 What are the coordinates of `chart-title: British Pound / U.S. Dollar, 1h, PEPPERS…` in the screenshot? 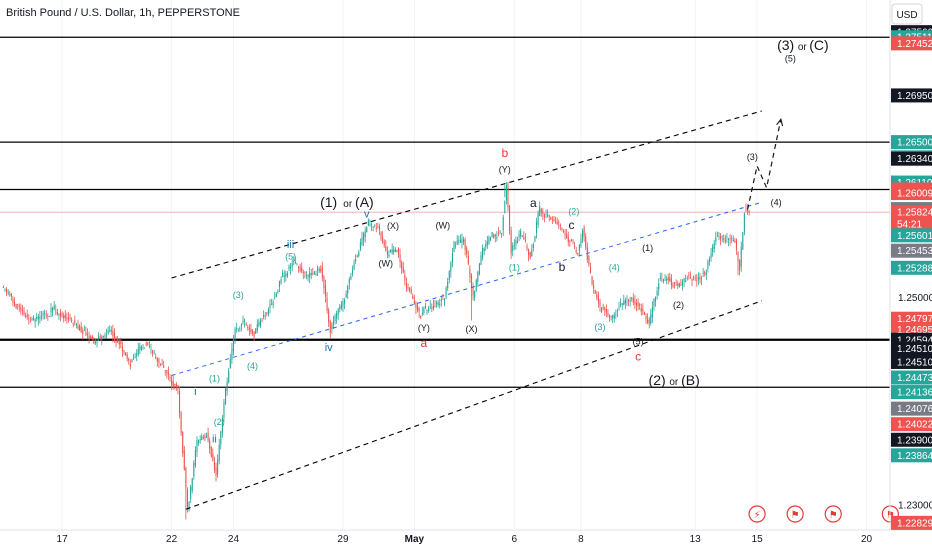 It's located at (123, 13).